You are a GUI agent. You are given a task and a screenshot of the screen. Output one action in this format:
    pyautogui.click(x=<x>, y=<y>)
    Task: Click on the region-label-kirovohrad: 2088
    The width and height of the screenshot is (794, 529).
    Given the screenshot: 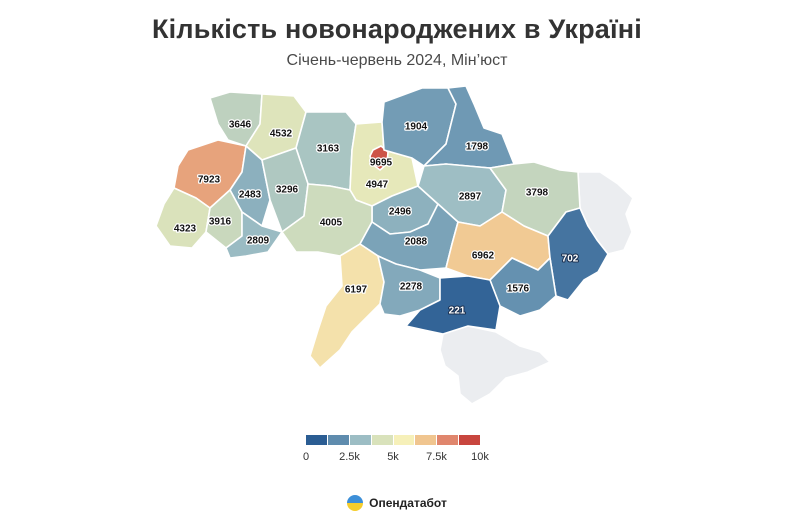 What is the action you would take?
    pyautogui.click(x=416, y=242)
    